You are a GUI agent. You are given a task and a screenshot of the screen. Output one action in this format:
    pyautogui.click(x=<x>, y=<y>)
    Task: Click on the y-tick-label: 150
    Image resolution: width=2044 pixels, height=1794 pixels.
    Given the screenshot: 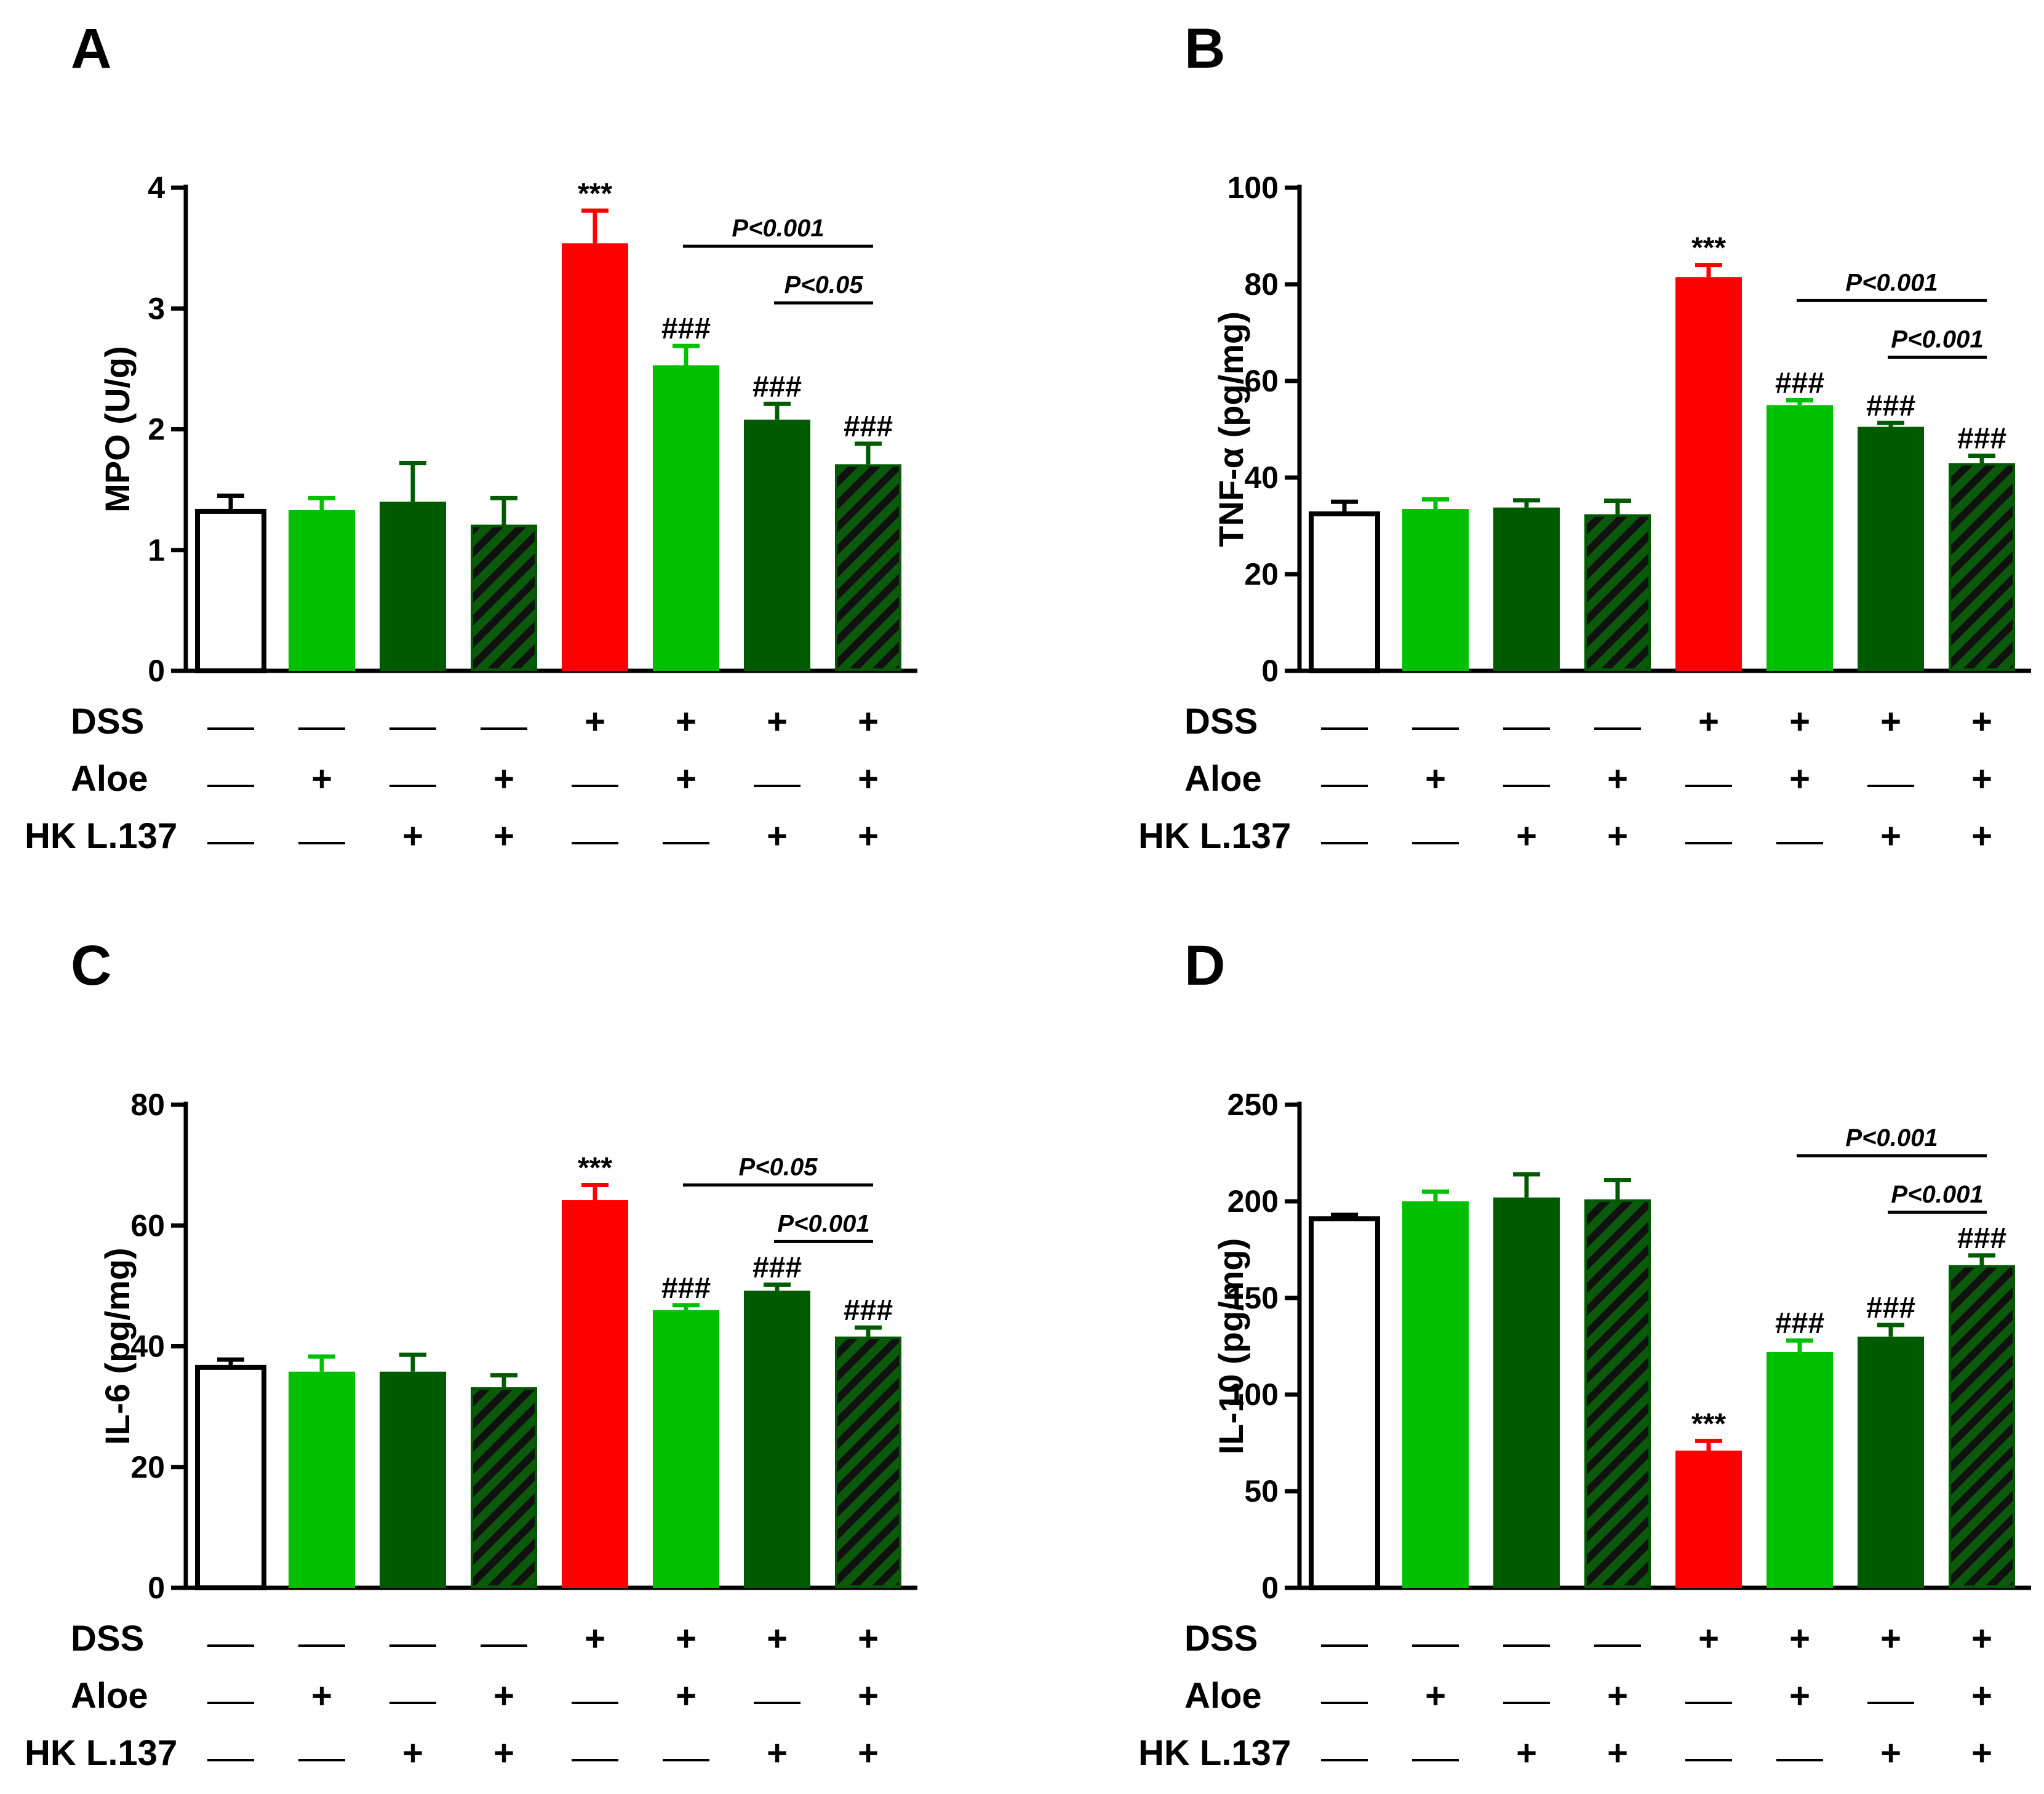 What is the action you would take?
    pyautogui.click(x=1253, y=1298)
    